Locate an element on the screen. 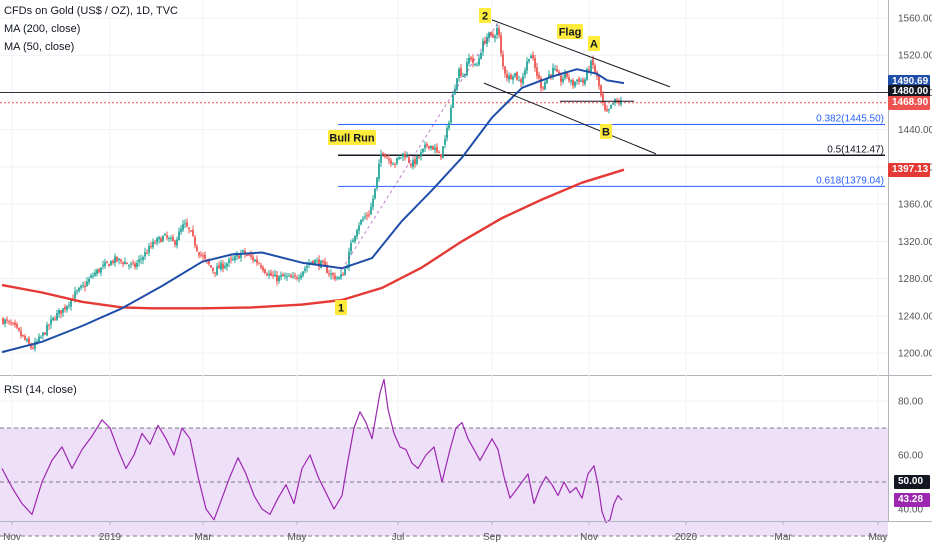 This screenshot has height=555, width=932. rsi-tick-label: 80.00 is located at coordinates (910, 402).